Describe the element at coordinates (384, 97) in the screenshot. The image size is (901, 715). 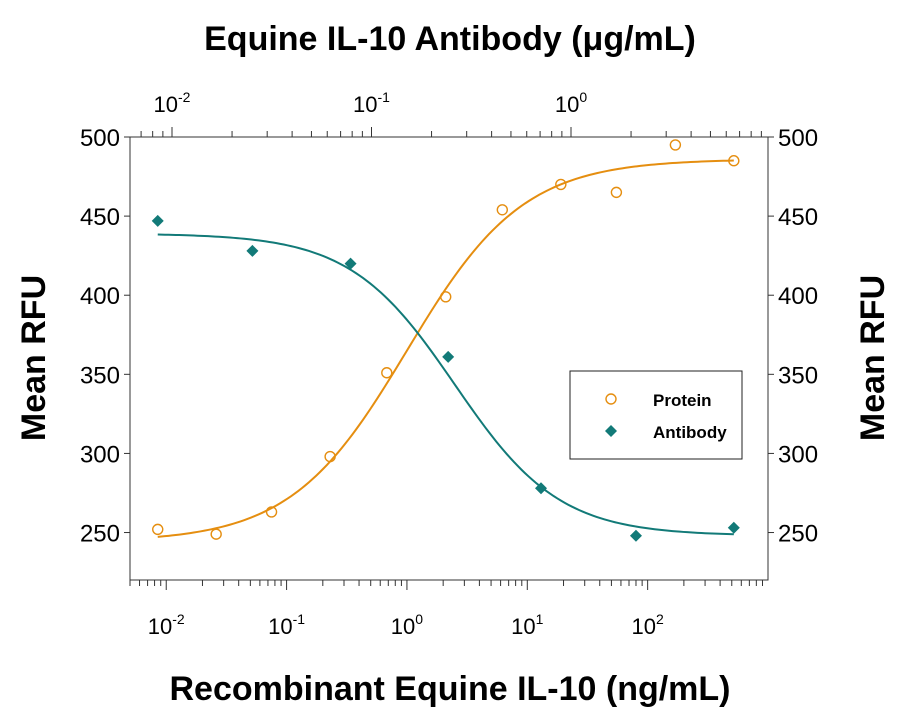
I see `top-tick-exponent: -1` at that location.